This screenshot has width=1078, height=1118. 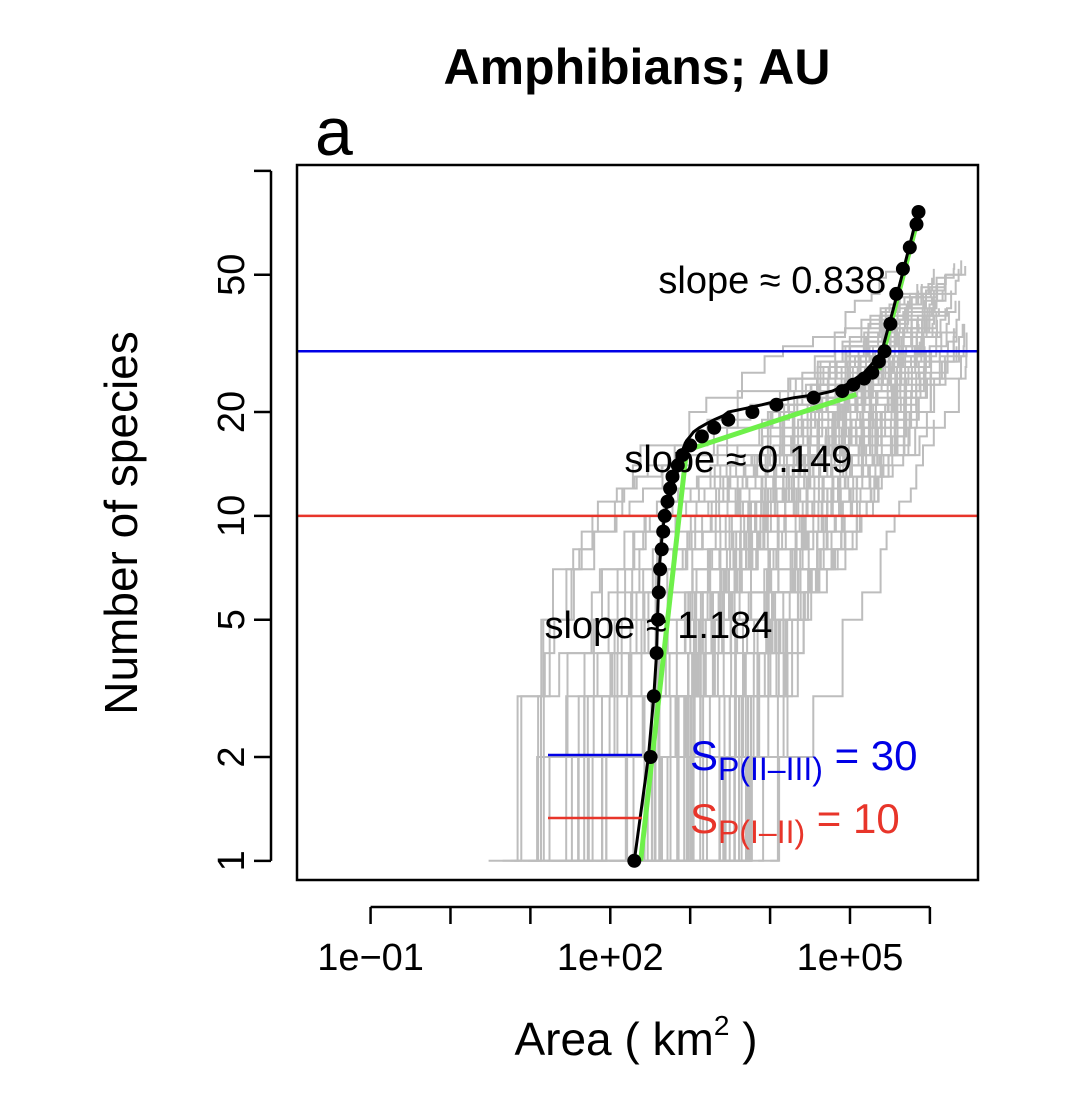 I want to click on y-tick-label: 5, so click(x=232, y=619).